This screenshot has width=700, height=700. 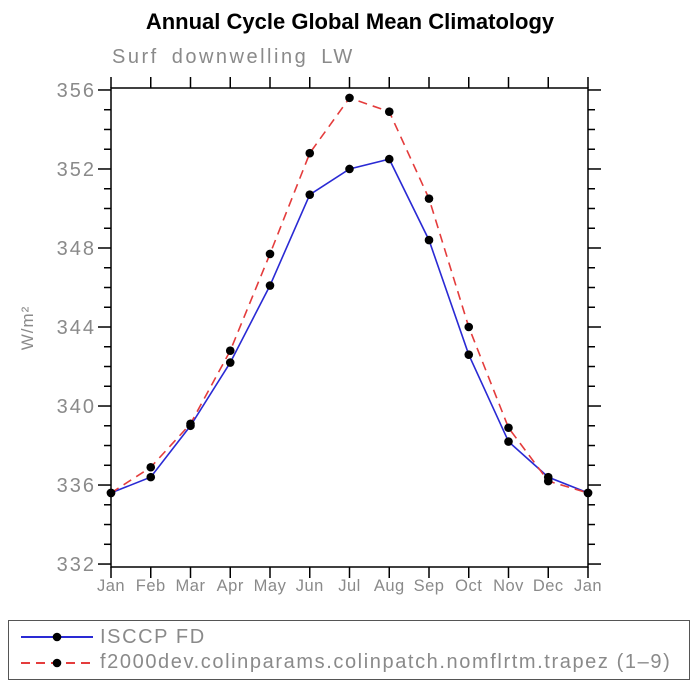 What do you see at coordinates (349, 586) in the screenshot?
I see `x-tick-label: Jul` at bounding box center [349, 586].